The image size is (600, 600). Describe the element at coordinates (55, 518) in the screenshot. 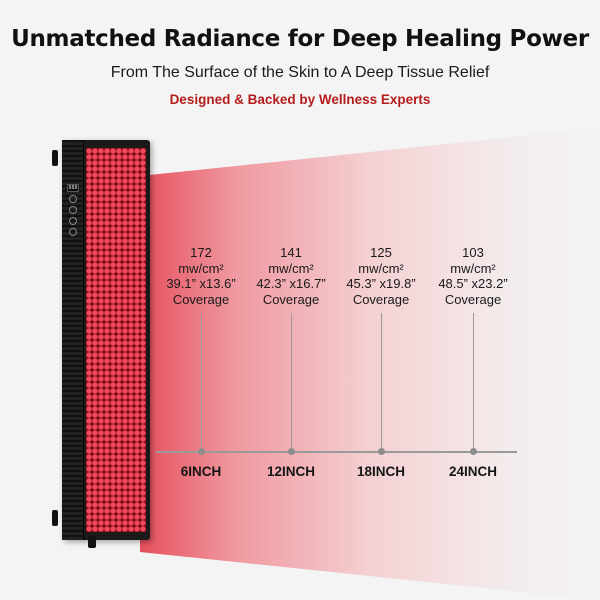

I see `mount-bracket-bottom` at that location.